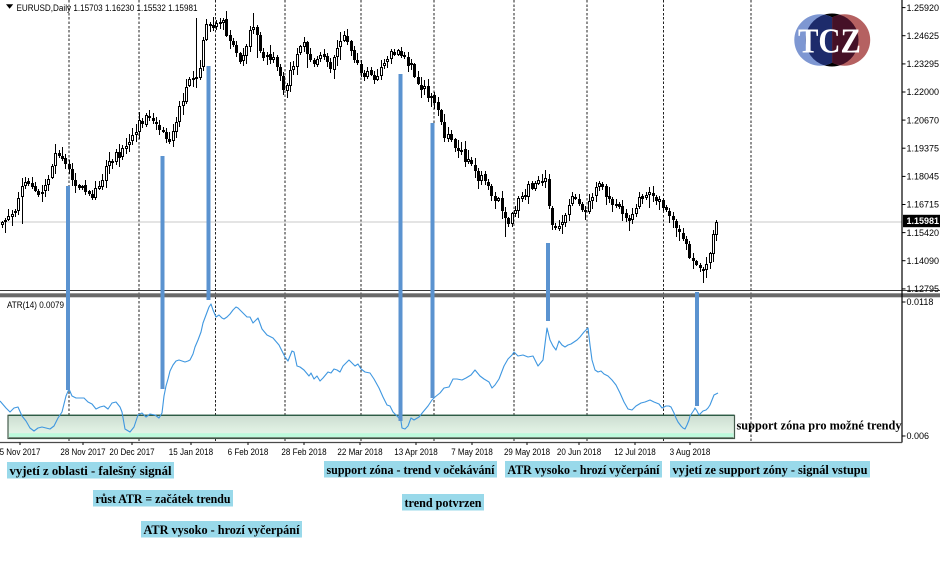  What do you see at coordinates (829, 41) in the screenshot?
I see `svg-text: TCZ` at bounding box center [829, 41].